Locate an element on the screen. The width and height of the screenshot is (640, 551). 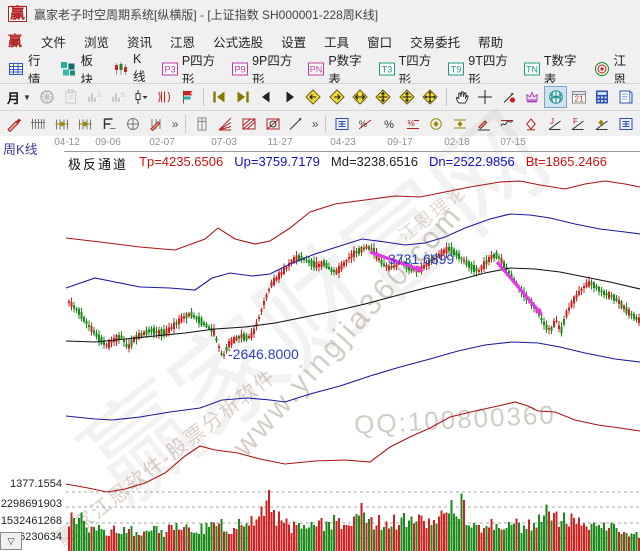
hatch-box-tool-icon is located at coordinates (249, 124).